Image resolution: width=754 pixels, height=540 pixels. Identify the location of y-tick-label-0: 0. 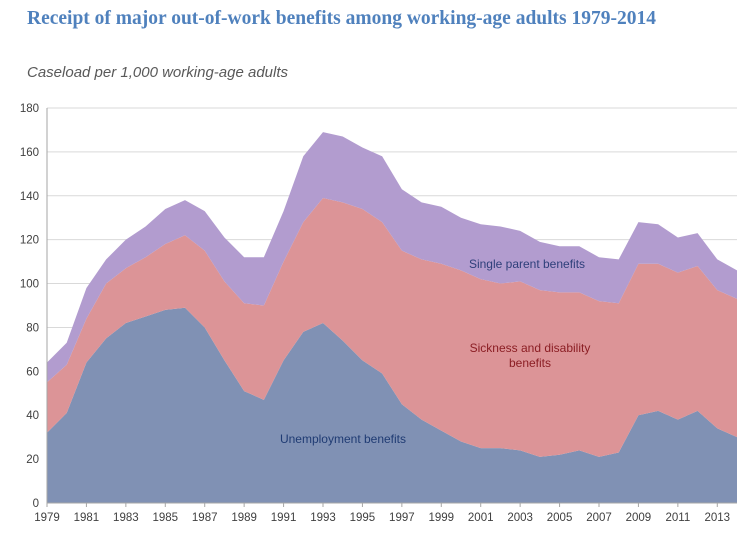
(36, 504).